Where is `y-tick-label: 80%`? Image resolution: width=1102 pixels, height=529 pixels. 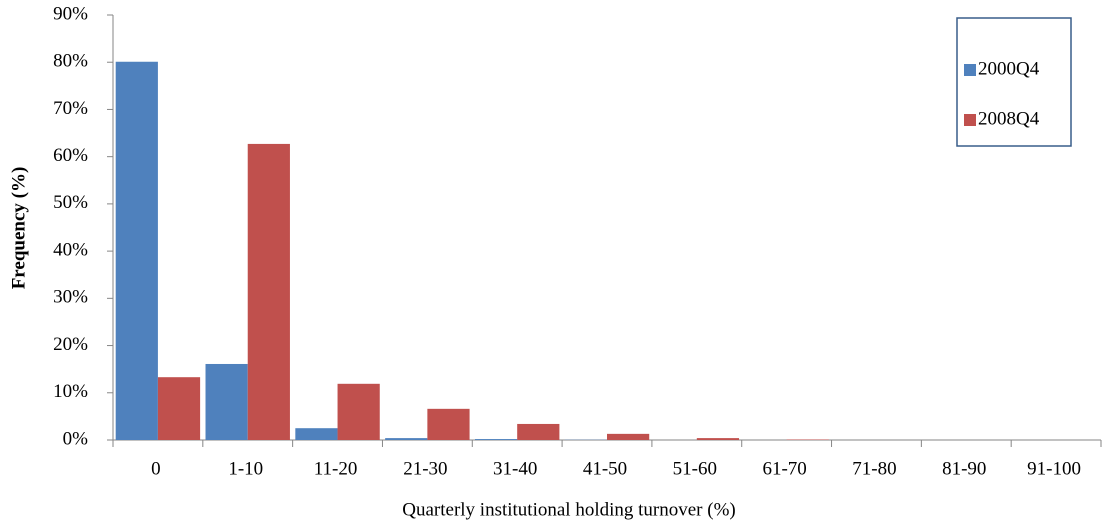
y-tick-label: 80% is located at coordinates (70, 61).